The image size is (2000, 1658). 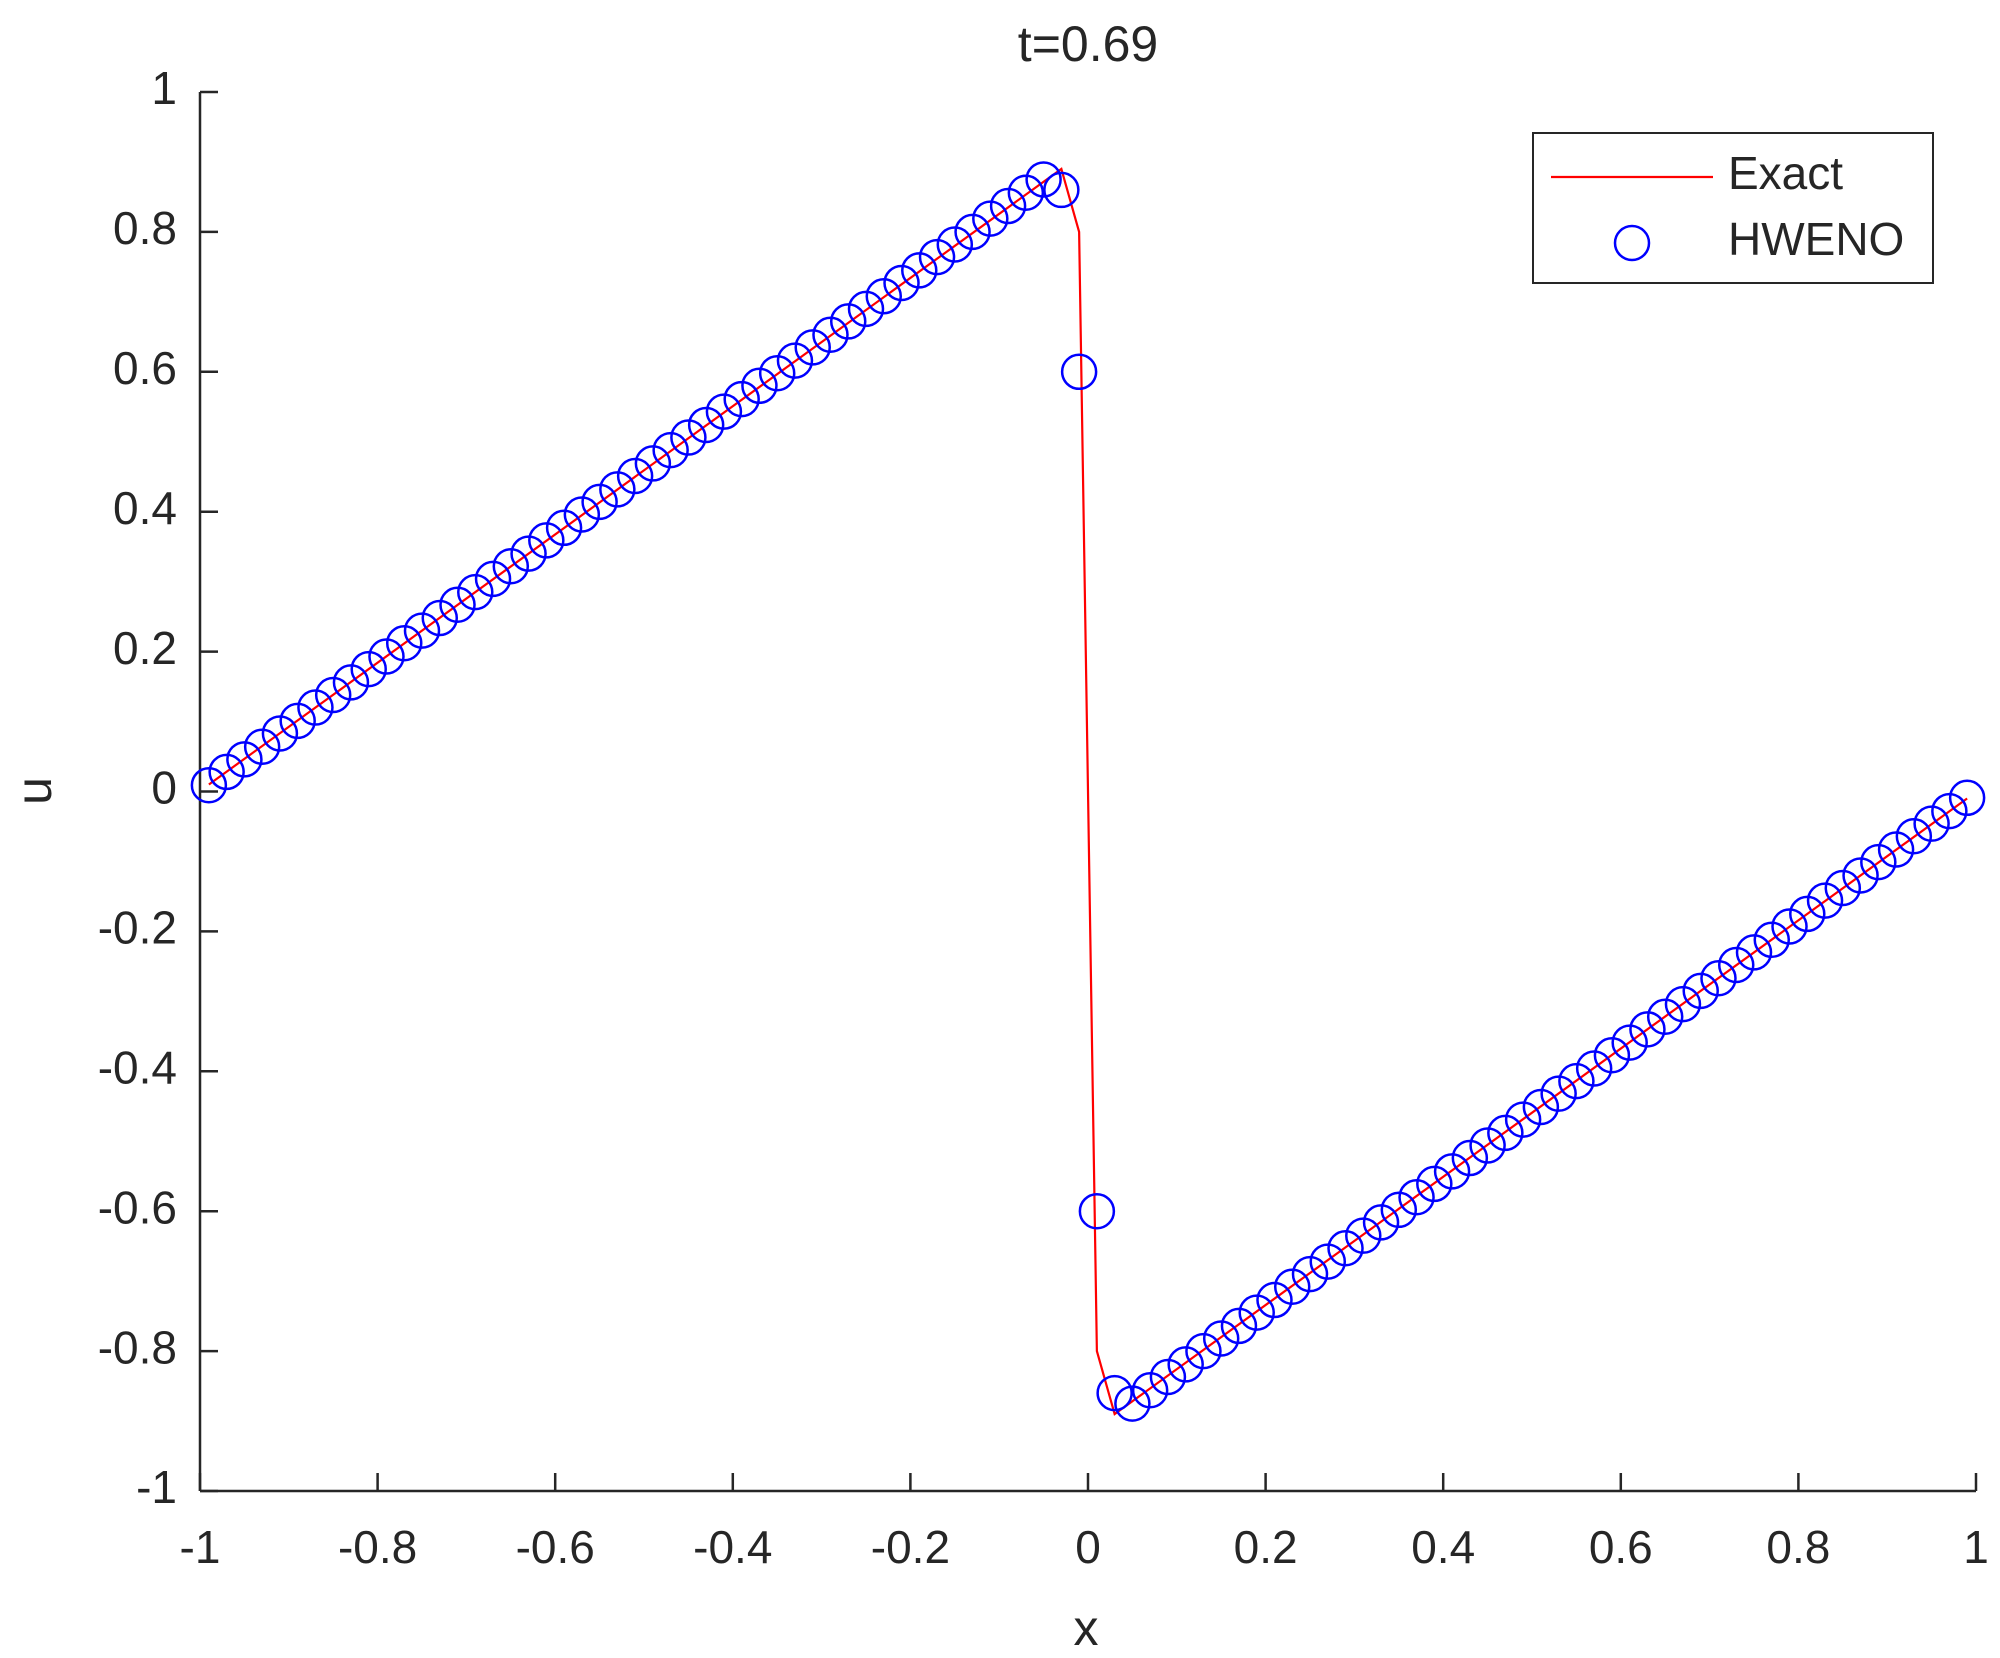 I want to click on y-tick-label: -0.4, so click(x=137, y=1067).